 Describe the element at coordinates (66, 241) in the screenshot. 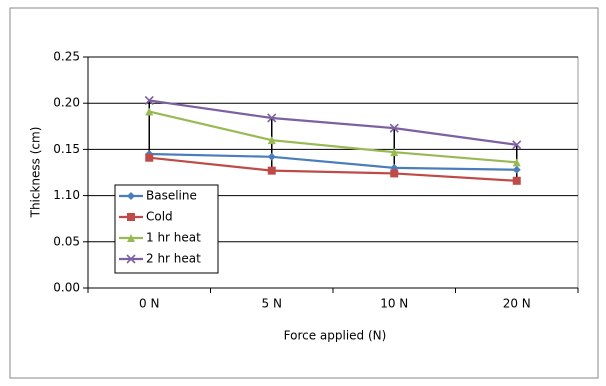

I see `y-tick-label: 0.05` at that location.